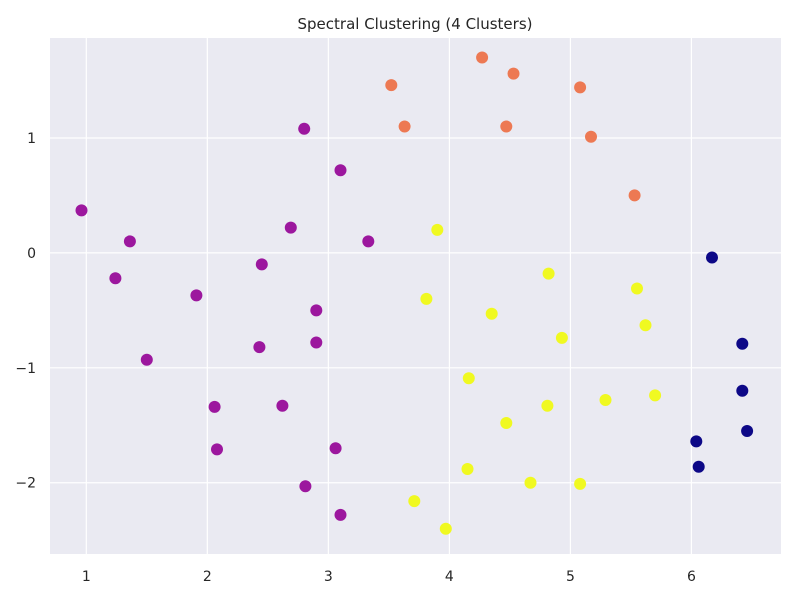 Image resolution: width=800 pixels, height=600 pixels. Describe the element at coordinates (691, 577) in the screenshot. I see `x-tick-label: 6` at that location.